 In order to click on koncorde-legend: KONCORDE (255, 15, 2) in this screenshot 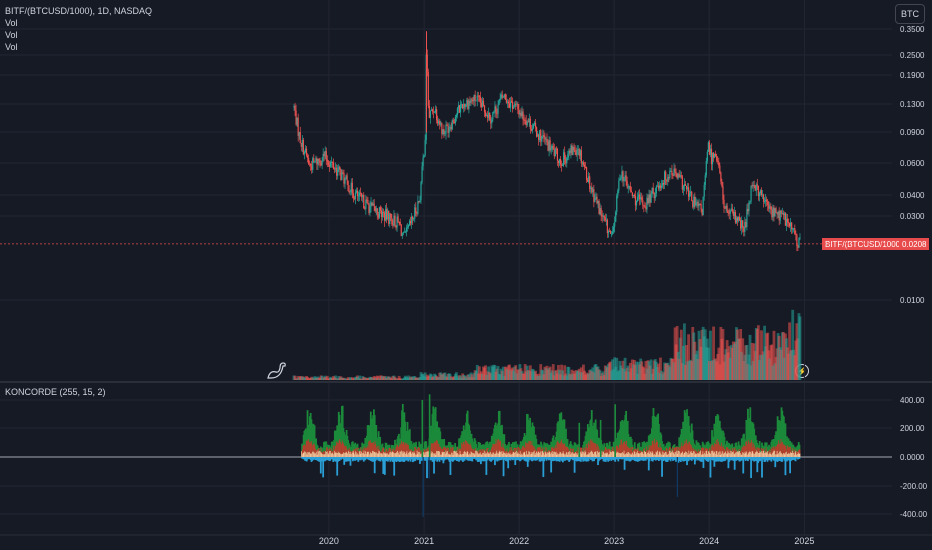, I will do `click(55, 392)`.